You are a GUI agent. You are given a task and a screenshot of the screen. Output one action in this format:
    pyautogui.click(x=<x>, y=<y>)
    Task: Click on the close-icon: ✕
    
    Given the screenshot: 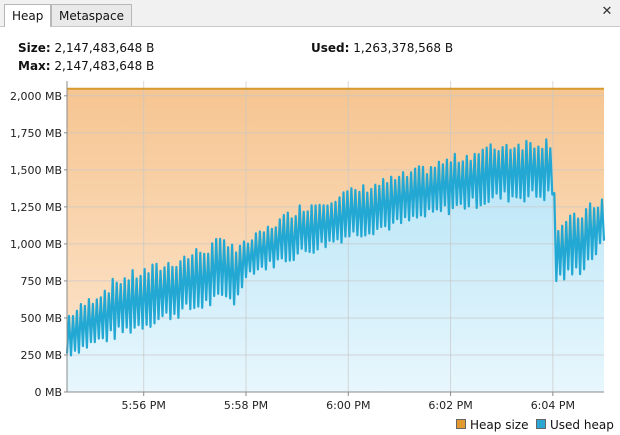 What is the action you would take?
    pyautogui.click(x=607, y=11)
    